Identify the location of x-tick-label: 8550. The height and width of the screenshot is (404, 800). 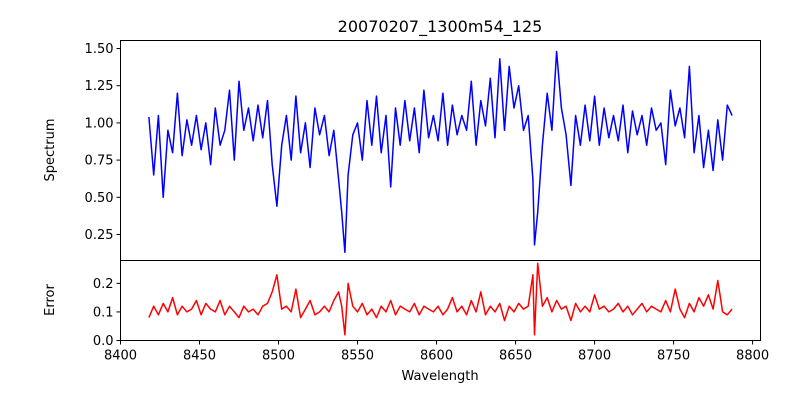
(357, 356).